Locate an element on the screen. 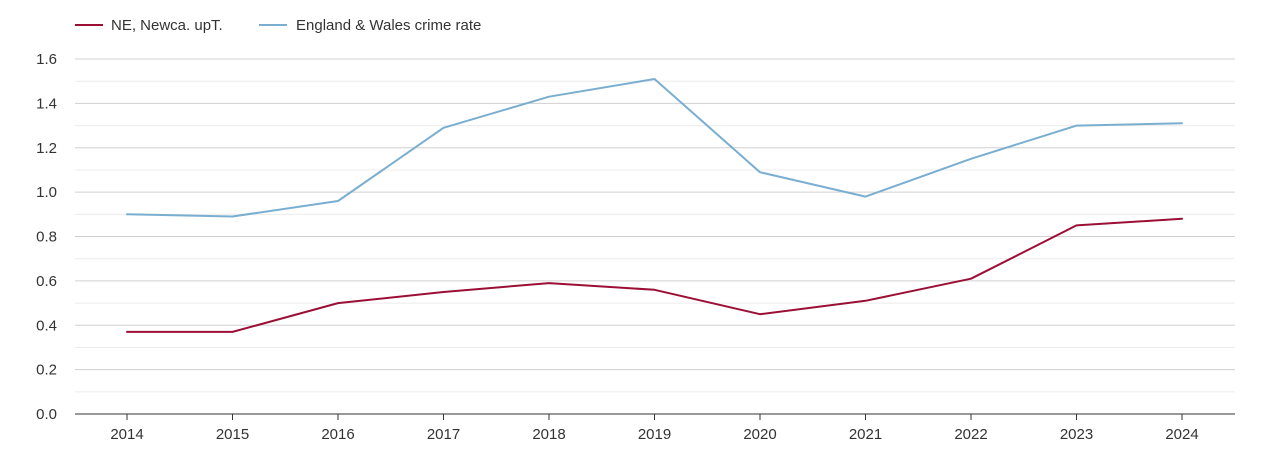  legend-item-series-1: NE, Newca. upT. is located at coordinates (149, 25).